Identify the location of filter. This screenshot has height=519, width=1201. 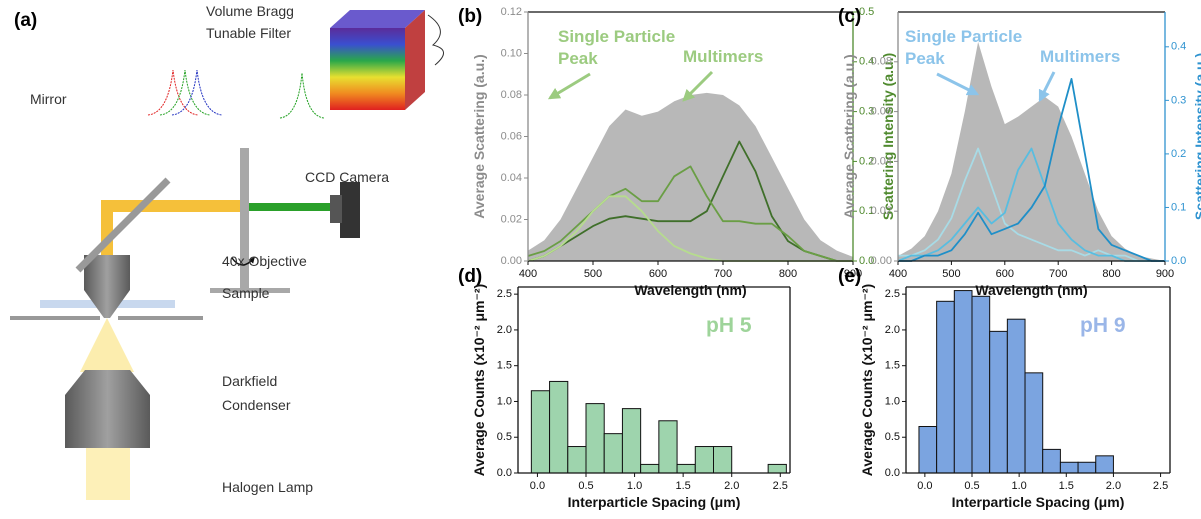
(244, 218).